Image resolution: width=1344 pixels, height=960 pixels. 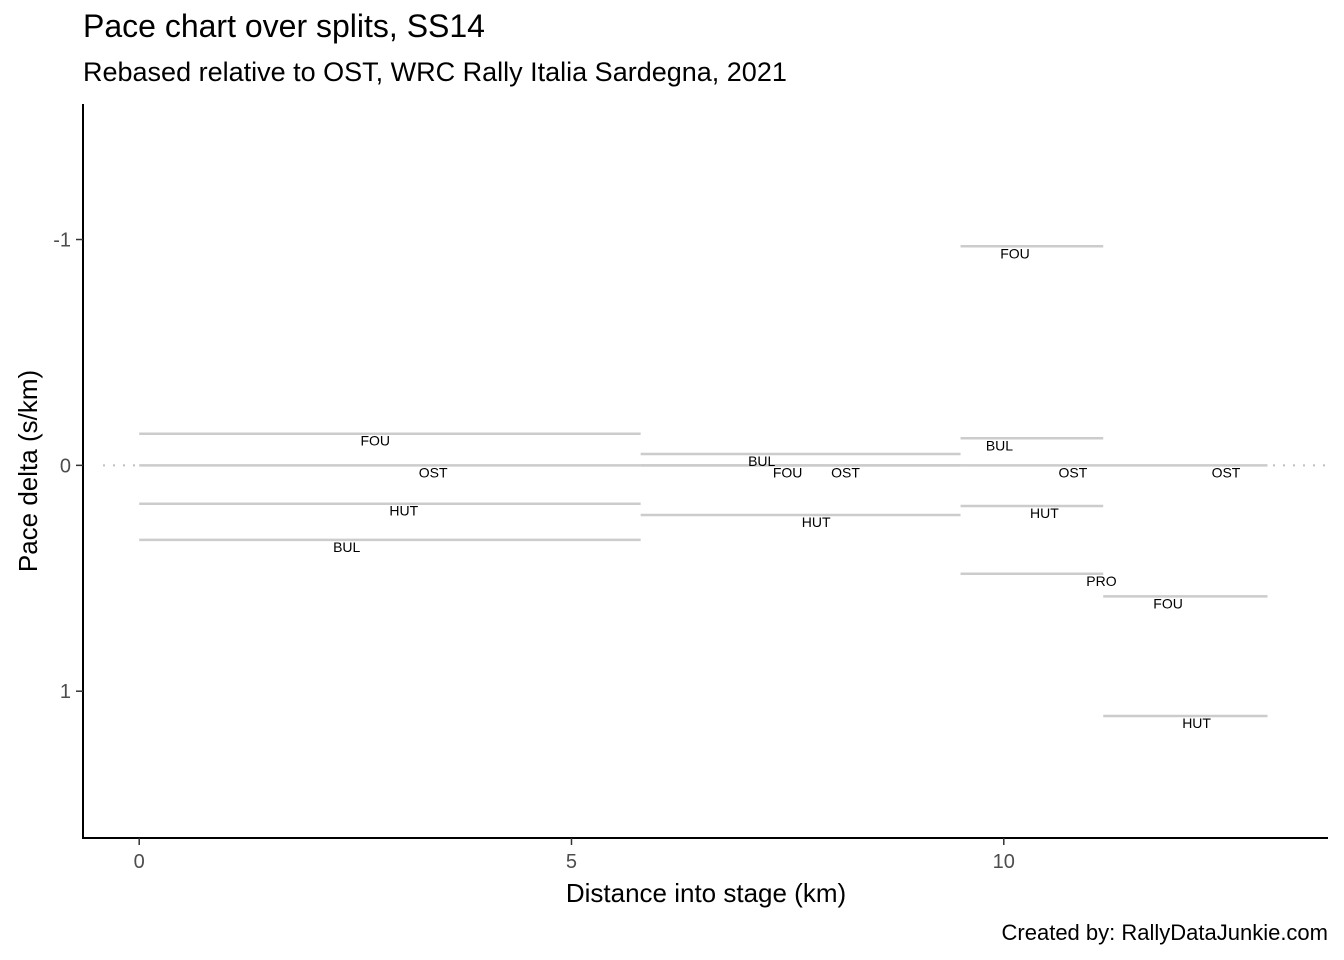 I want to click on x-tick-label: 5, so click(x=571, y=862).